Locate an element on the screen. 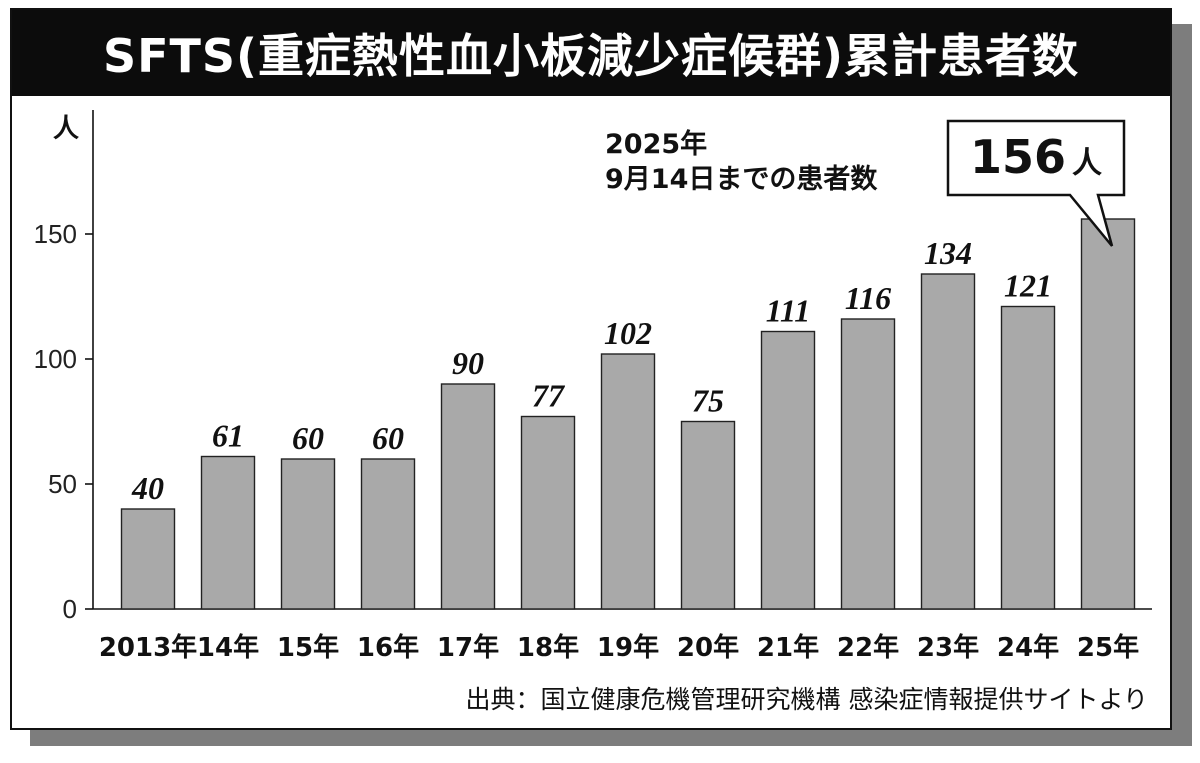  data-label: 111 is located at coordinates (788, 311).